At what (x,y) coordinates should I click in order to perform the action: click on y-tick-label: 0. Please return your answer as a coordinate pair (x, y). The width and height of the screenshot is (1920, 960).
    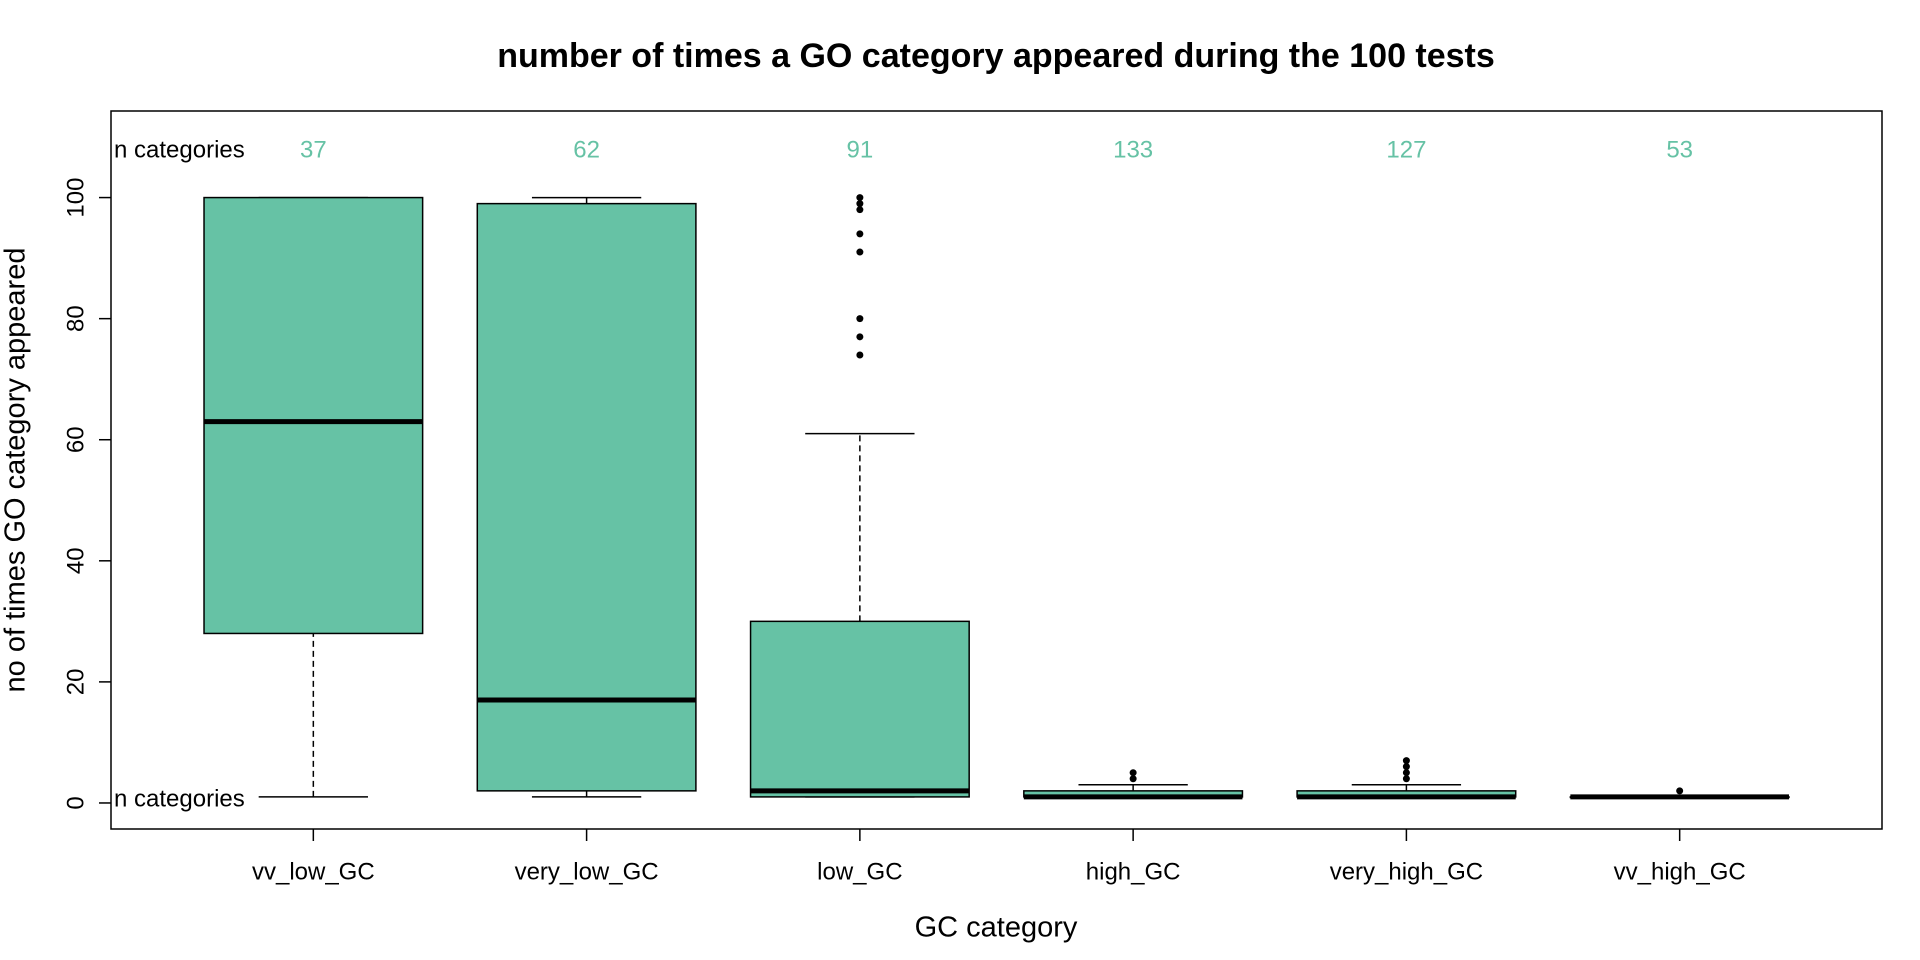
    Looking at the image, I should click on (75, 802).